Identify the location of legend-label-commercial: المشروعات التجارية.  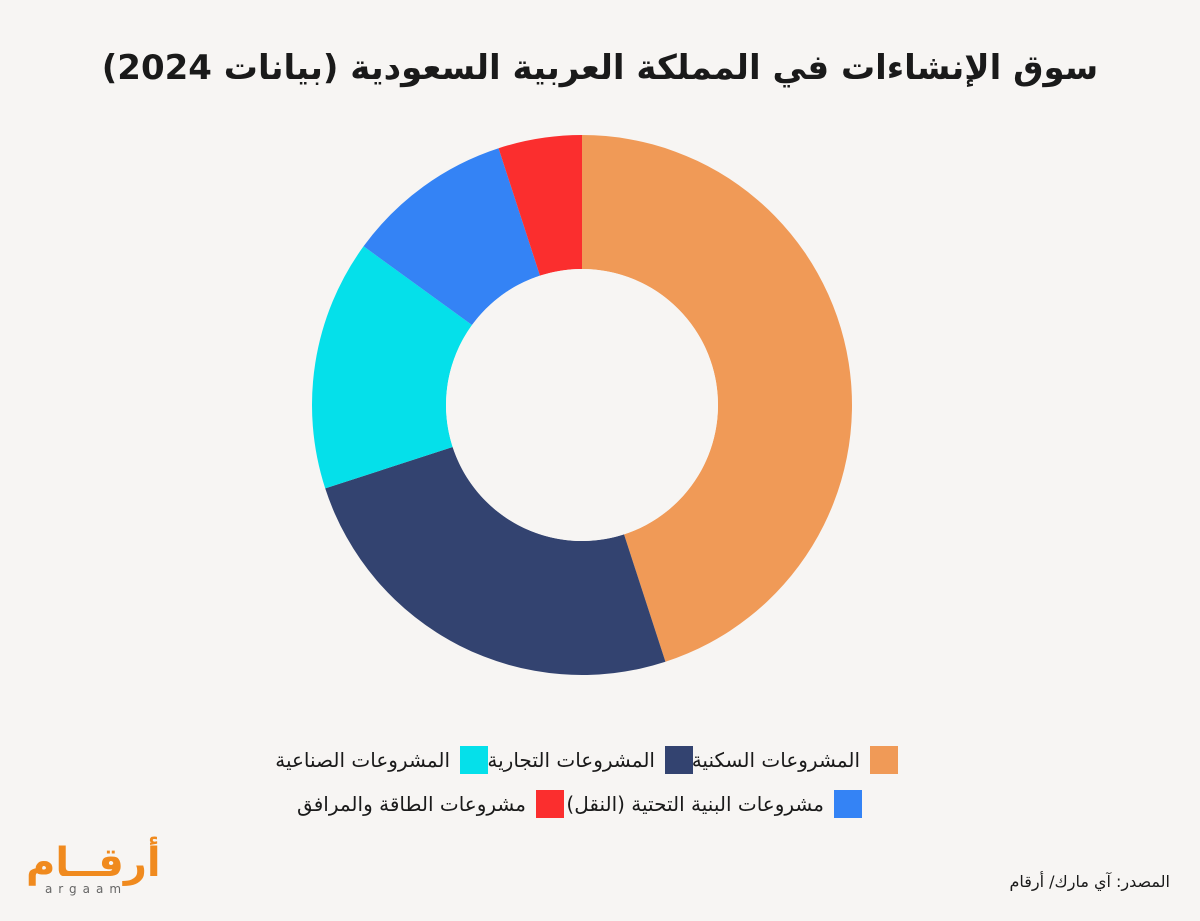
(571, 760).